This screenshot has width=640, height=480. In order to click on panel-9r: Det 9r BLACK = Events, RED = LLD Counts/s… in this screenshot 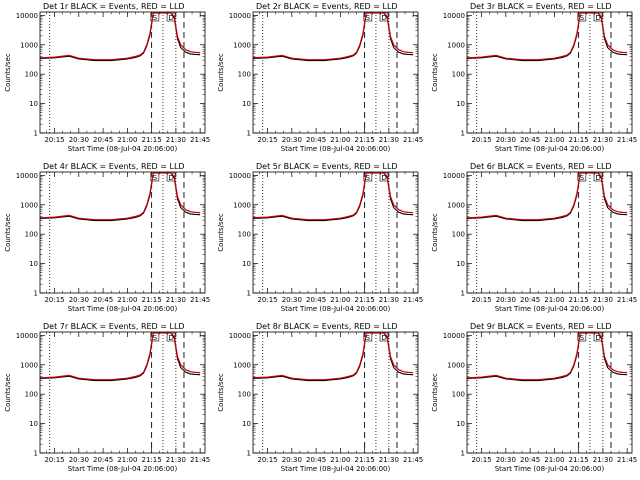, I will do `click(534, 397)`.